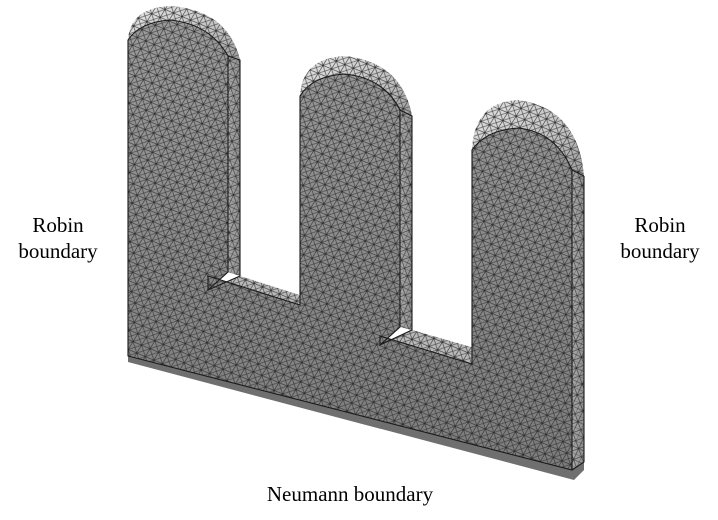 The width and height of the screenshot is (718, 520). What do you see at coordinates (58, 225) in the screenshot?
I see `left-label-line1: Robin` at bounding box center [58, 225].